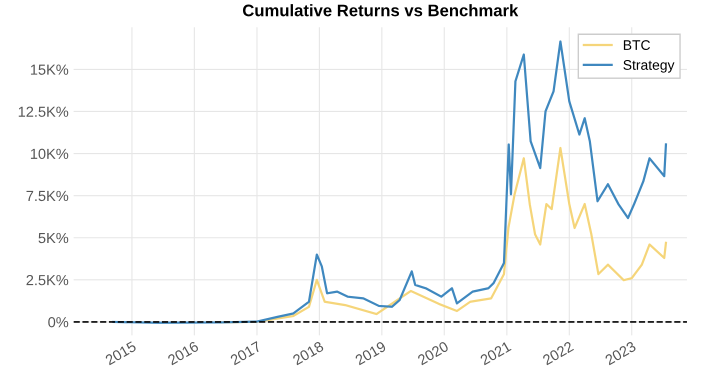 This screenshot has height=390, width=701. What do you see at coordinates (120, 353) in the screenshot?
I see `x-tick-label: 2015` at bounding box center [120, 353].